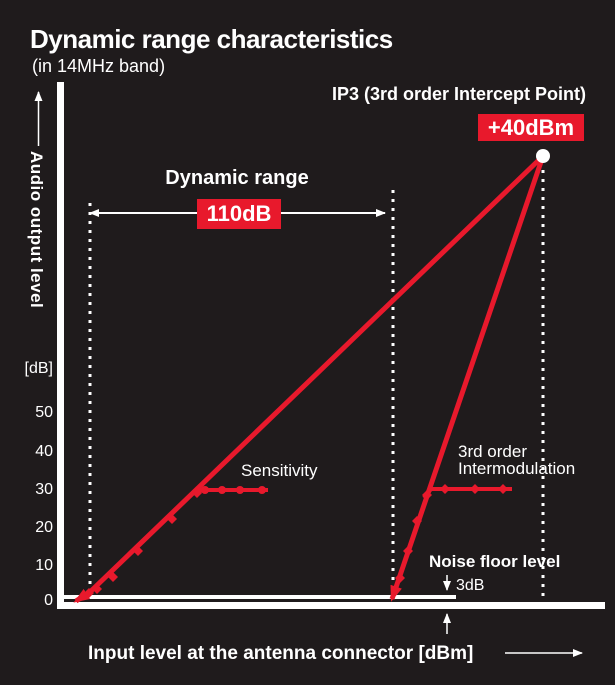 The width and height of the screenshot is (615, 685). What do you see at coordinates (458, 94) in the screenshot?
I see `ip3-annotation-label: IP3 (3rd order Intercept Point)` at bounding box center [458, 94].